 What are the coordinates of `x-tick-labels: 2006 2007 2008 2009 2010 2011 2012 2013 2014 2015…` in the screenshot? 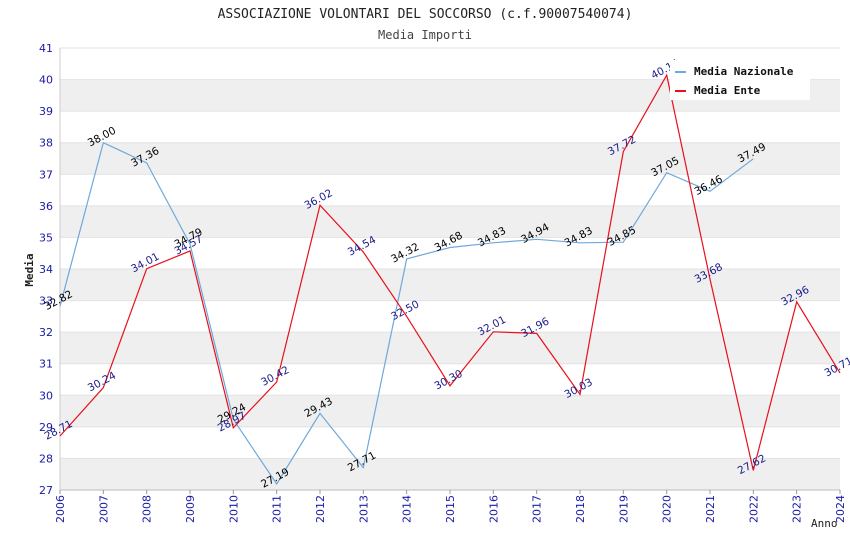 It's located at (450, 506).